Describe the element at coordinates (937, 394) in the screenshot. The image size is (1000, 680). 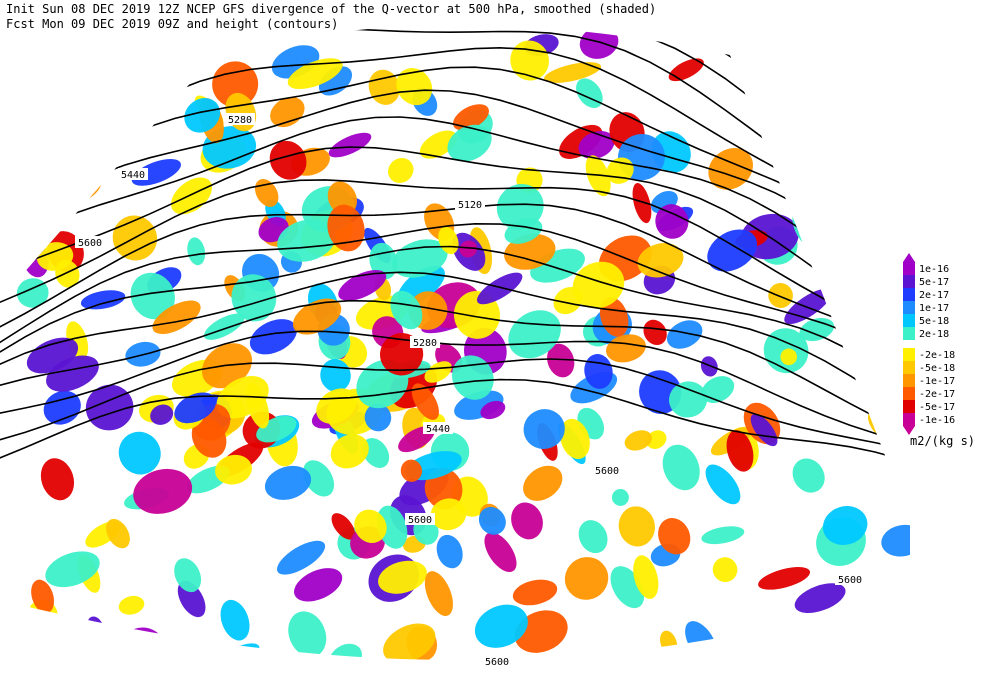
I see `colorbar-label: -2e-17` at that location.